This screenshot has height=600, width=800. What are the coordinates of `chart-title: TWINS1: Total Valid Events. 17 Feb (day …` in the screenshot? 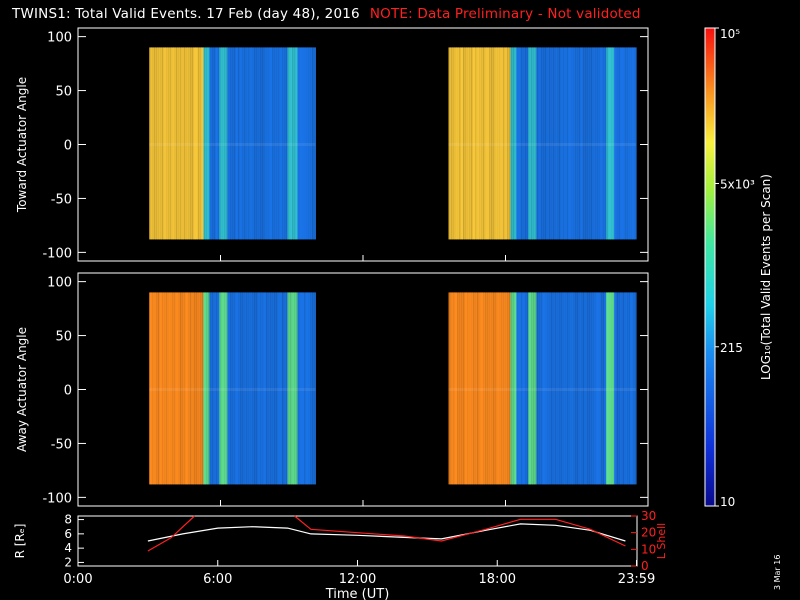 It's located at (326, 14).